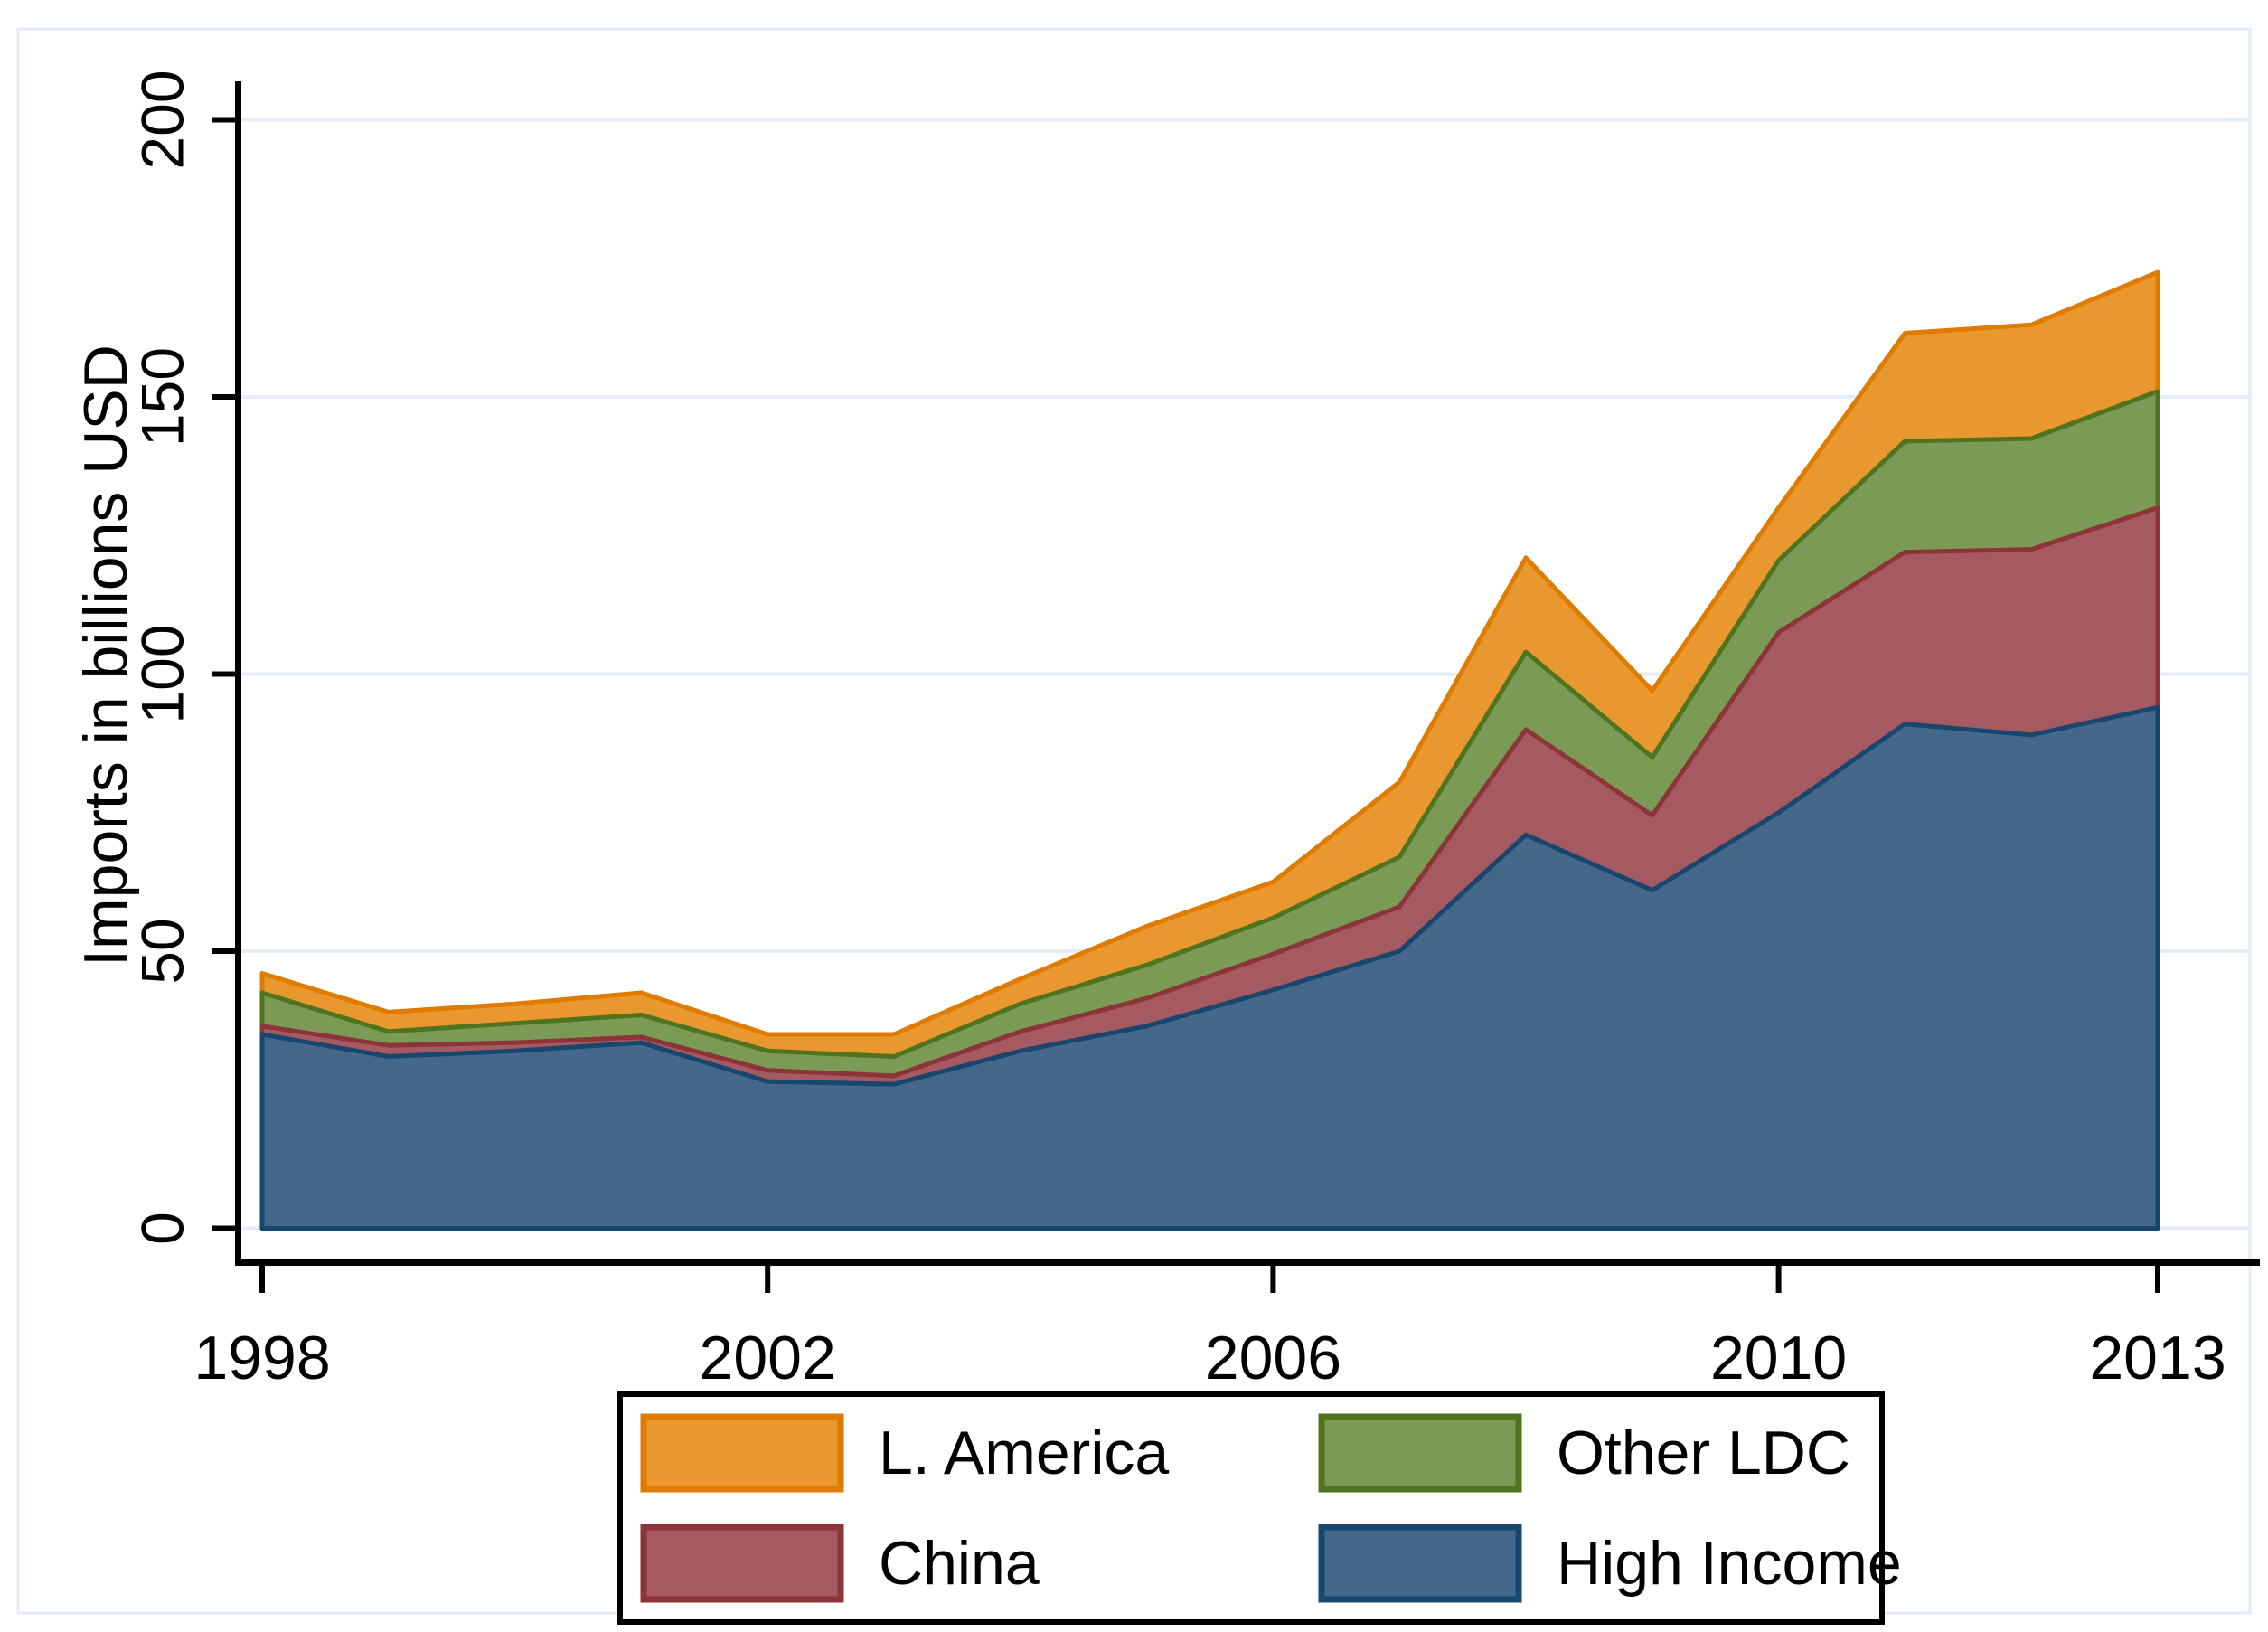 Image resolution: width=2268 pixels, height=1632 pixels. I want to click on y-axis-line, so click(238, 673).